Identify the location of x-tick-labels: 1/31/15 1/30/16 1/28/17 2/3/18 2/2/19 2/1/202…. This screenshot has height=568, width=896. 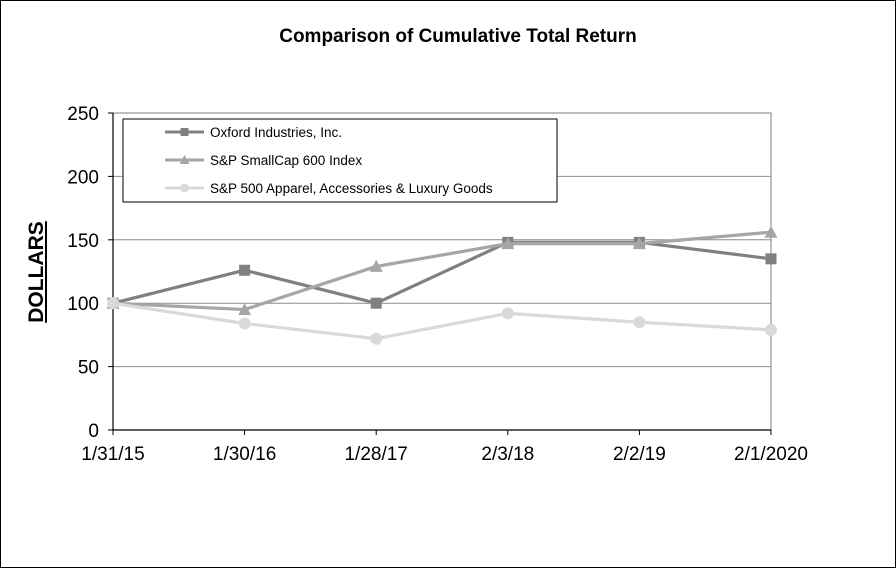
(444, 447).